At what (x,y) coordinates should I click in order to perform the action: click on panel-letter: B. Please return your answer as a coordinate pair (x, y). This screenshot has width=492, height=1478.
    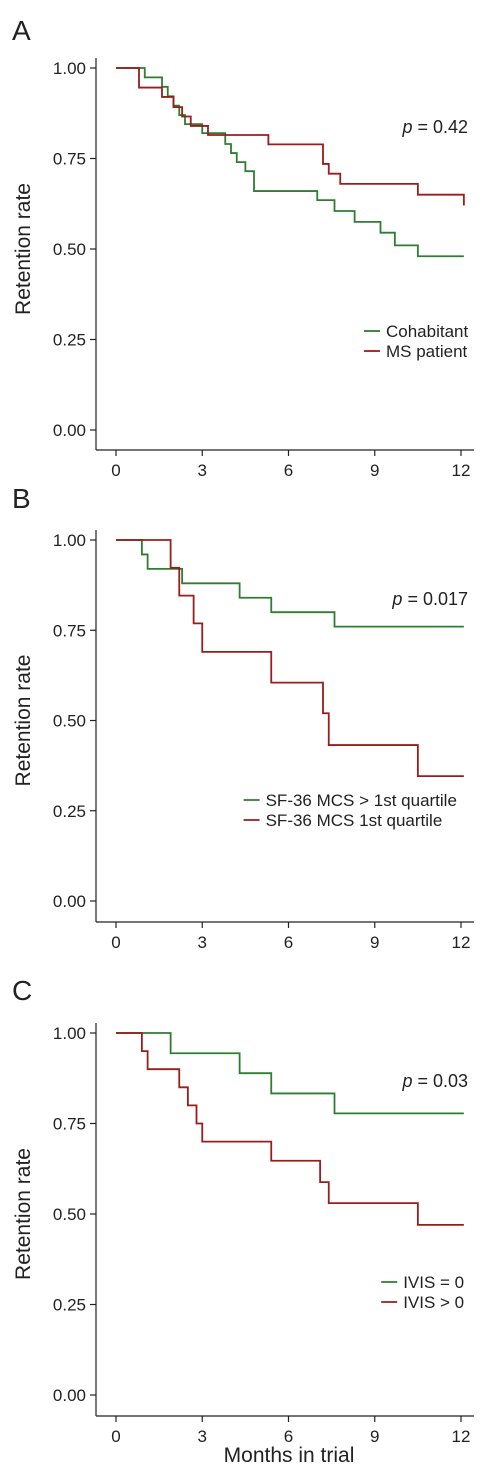
    Looking at the image, I should click on (21, 498).